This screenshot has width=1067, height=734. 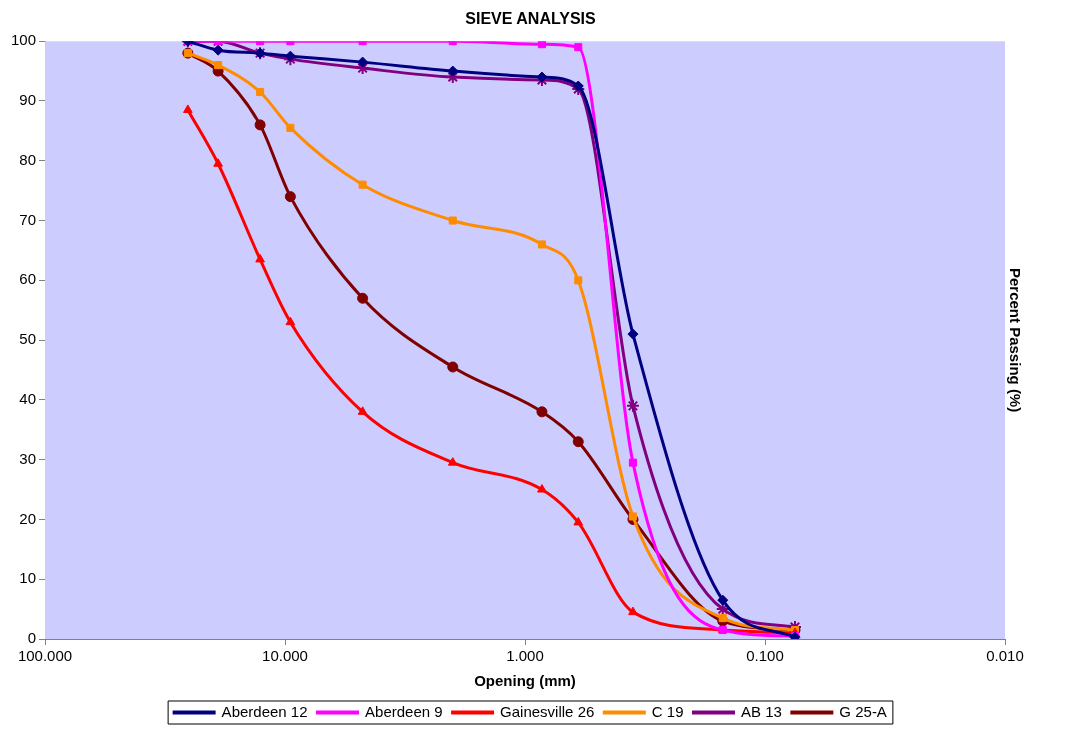 What do you see at coordinates (28, 219) in the screenshot?
I see `y-tick-label: 70` at bounding box center [28, 219].